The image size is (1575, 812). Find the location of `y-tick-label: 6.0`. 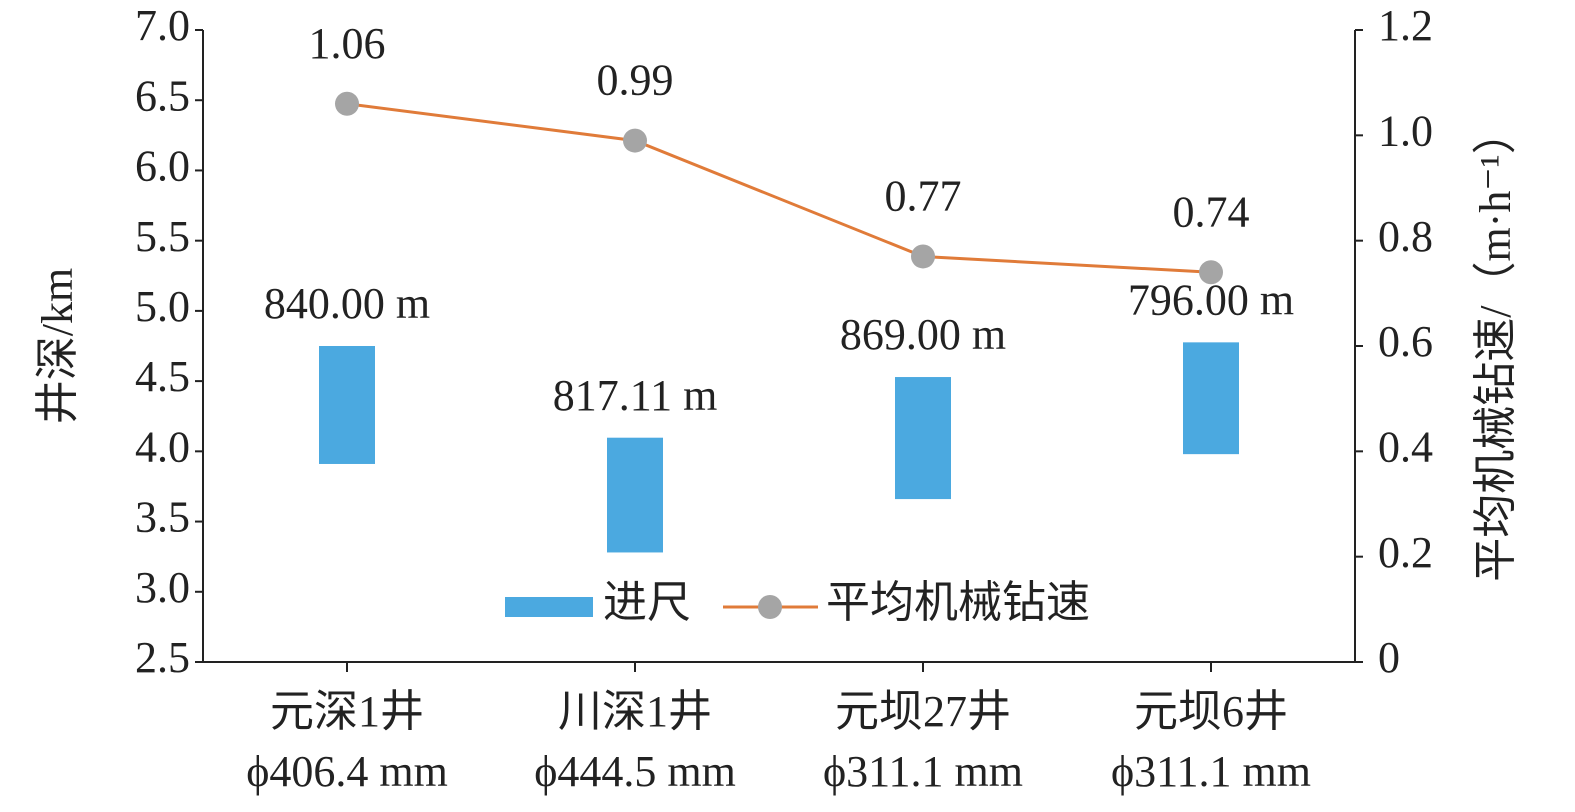

y-tick-label: 6.0 is located at coordinates (162, 166).